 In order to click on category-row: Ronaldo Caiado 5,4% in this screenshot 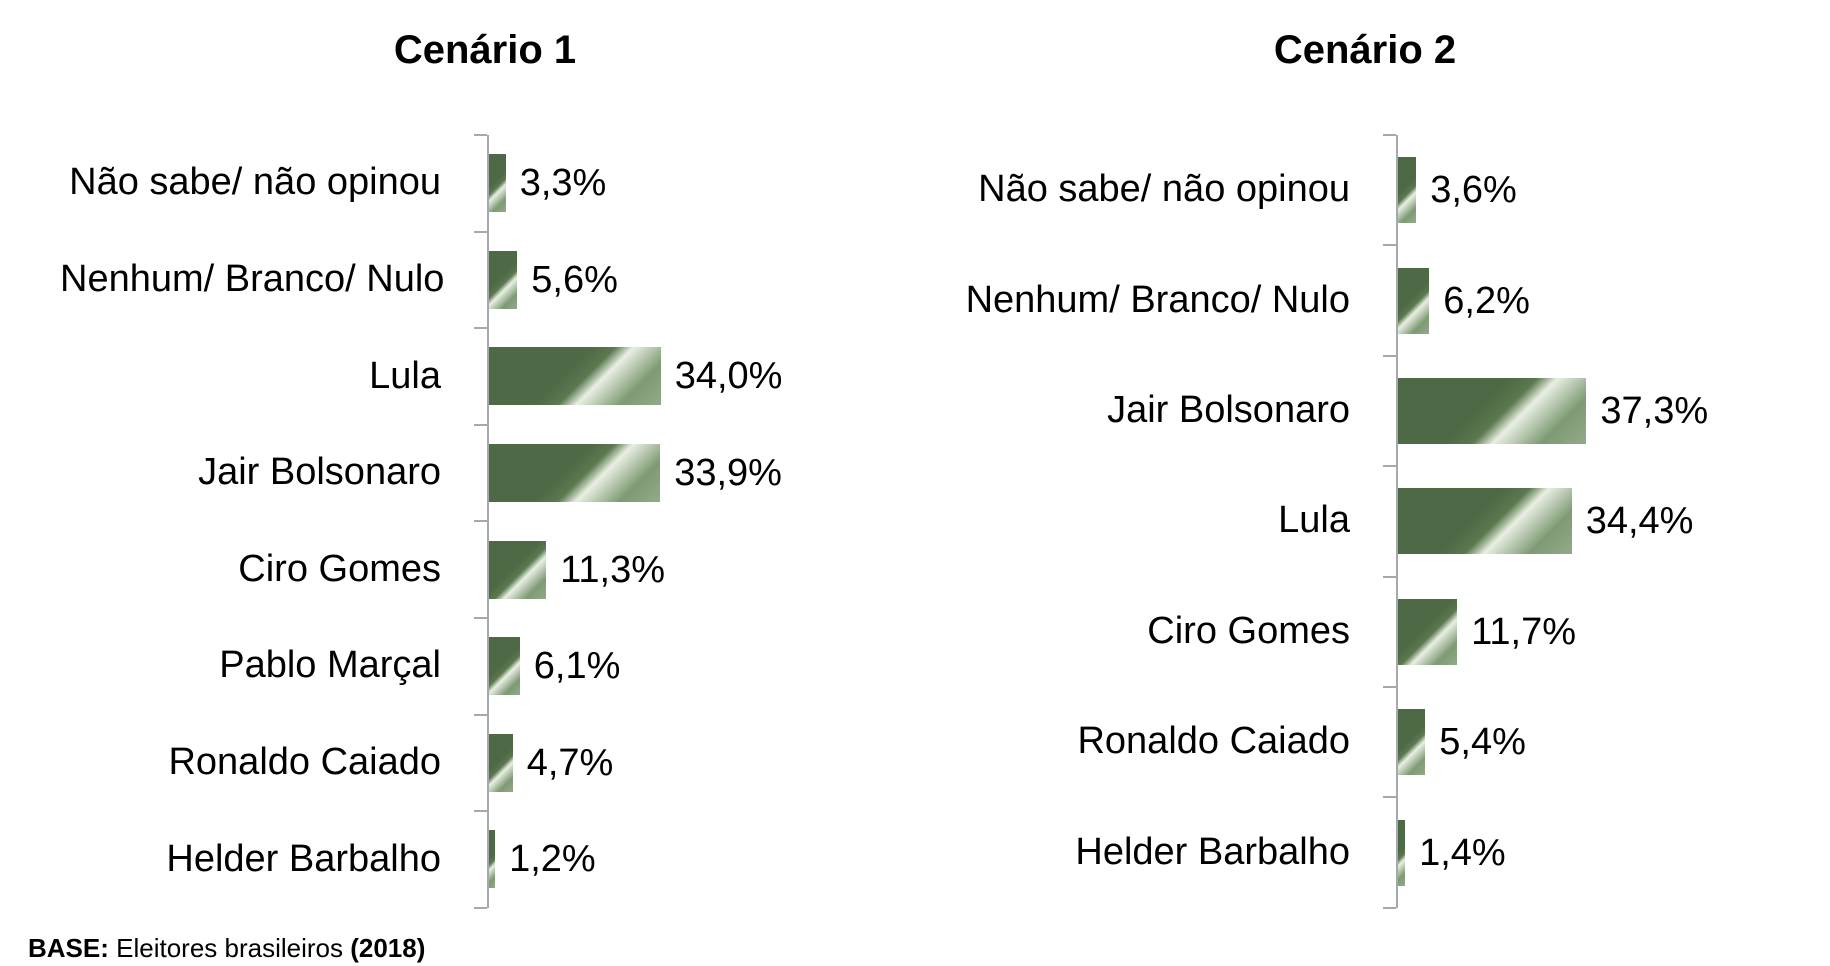, I will do `click(1365, 741)`.